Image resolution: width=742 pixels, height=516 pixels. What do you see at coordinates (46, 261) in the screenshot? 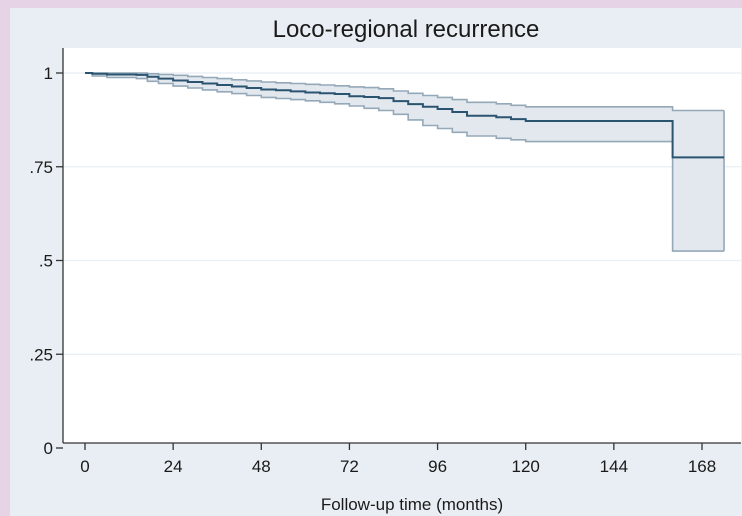
I see `y-tick-label: .5` at bounding box center [46, 261].